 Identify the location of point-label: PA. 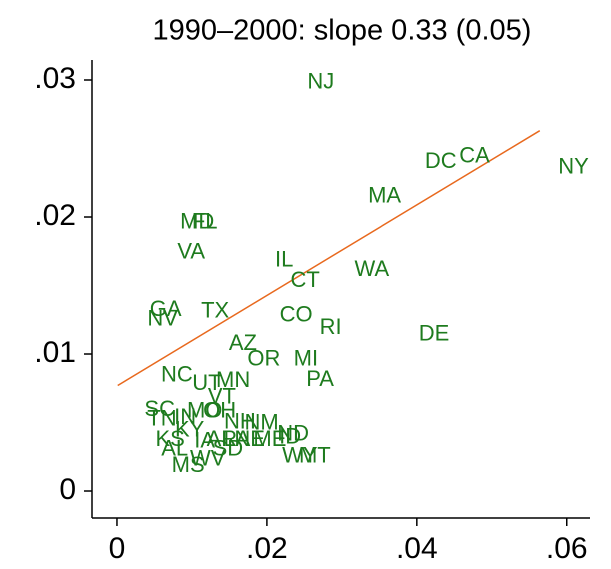
(320, 378).